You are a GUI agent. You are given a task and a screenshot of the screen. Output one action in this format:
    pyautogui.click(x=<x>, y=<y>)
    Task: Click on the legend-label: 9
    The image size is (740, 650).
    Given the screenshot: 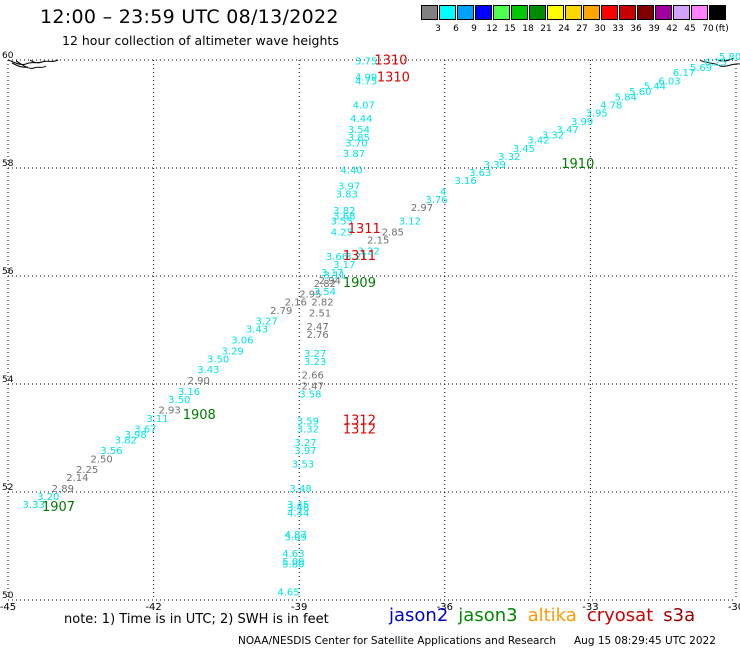 What is the action you would take?
    pyautogui.click(x=474, y=29)
    